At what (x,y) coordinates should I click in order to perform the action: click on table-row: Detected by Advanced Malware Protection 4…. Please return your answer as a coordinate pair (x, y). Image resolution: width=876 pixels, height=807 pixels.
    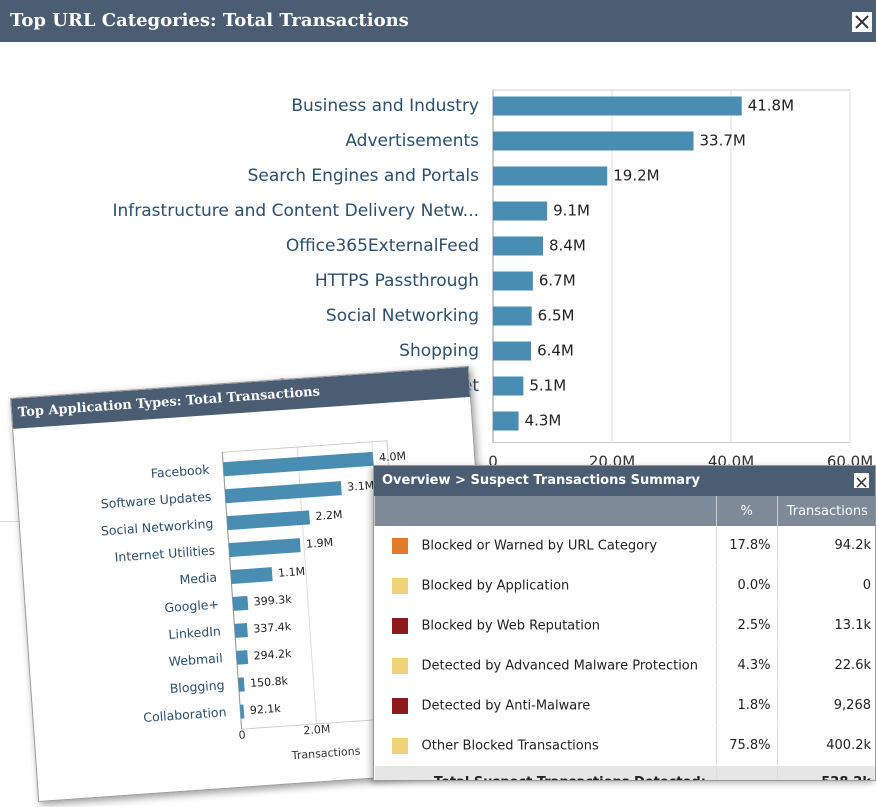
    Looking at the image, I should click on (624, 665).